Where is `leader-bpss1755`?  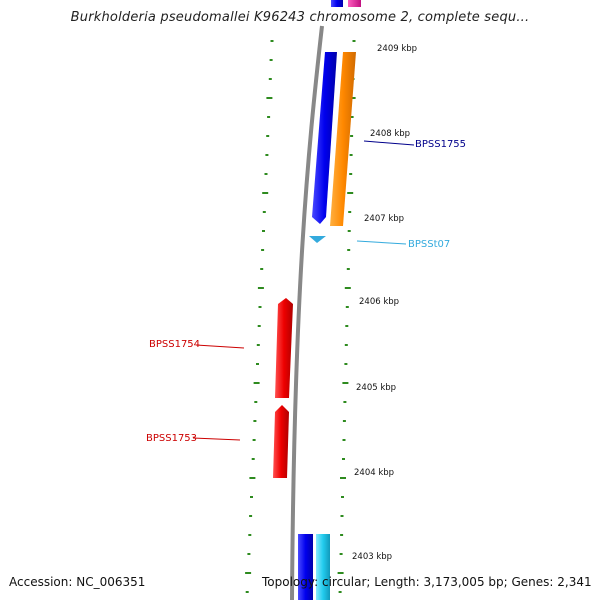 leader-bpss1755 is located at coordinates (389, 143).